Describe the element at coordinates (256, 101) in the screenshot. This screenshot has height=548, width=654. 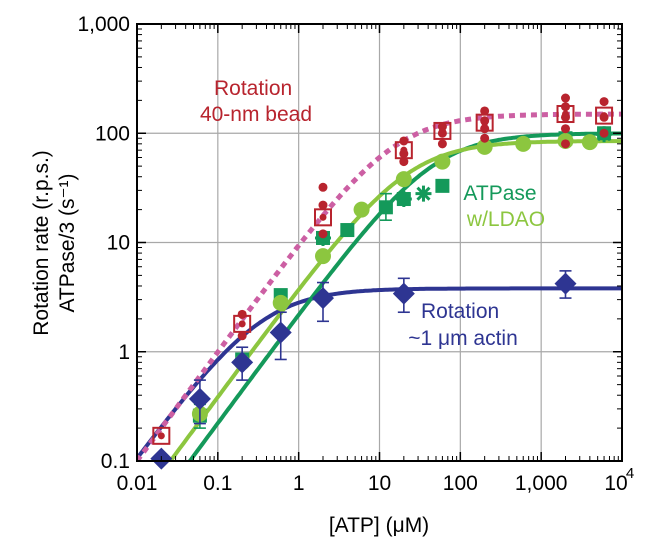
I see `annotation-rotation-bead: Rotation 40-nm bead` at that location.